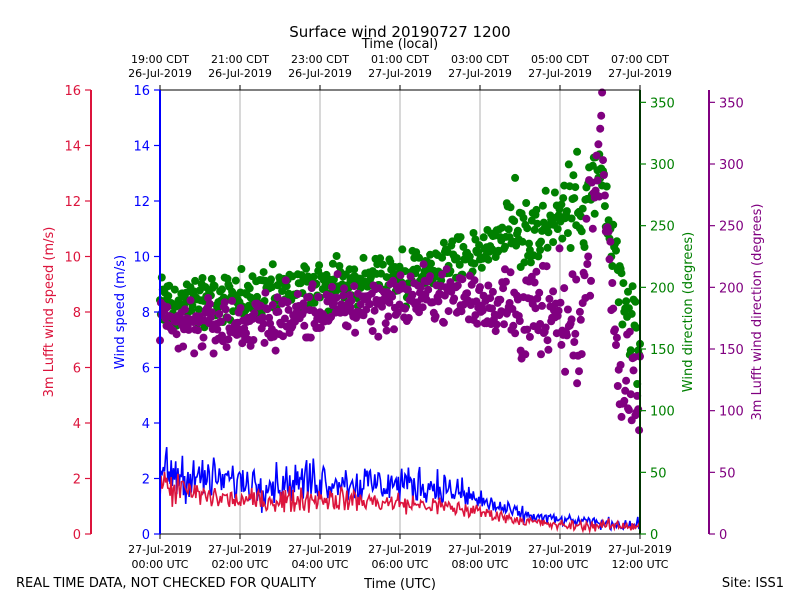 Image resolution: width=800 pixels, height=600 pixels. Describe the element at coordinates (731, 165) in the screenshot. I see `lufft-dir-tick-label: 300` at that location.